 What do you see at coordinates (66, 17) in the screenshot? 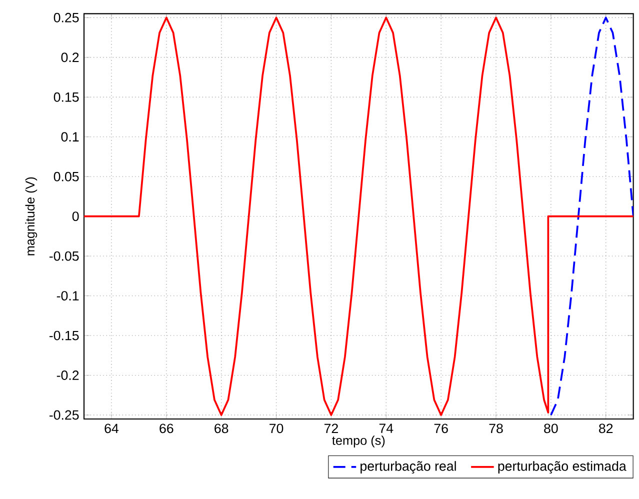
I see `y-tick-label: 0.25` at bounding box center [66, 17].